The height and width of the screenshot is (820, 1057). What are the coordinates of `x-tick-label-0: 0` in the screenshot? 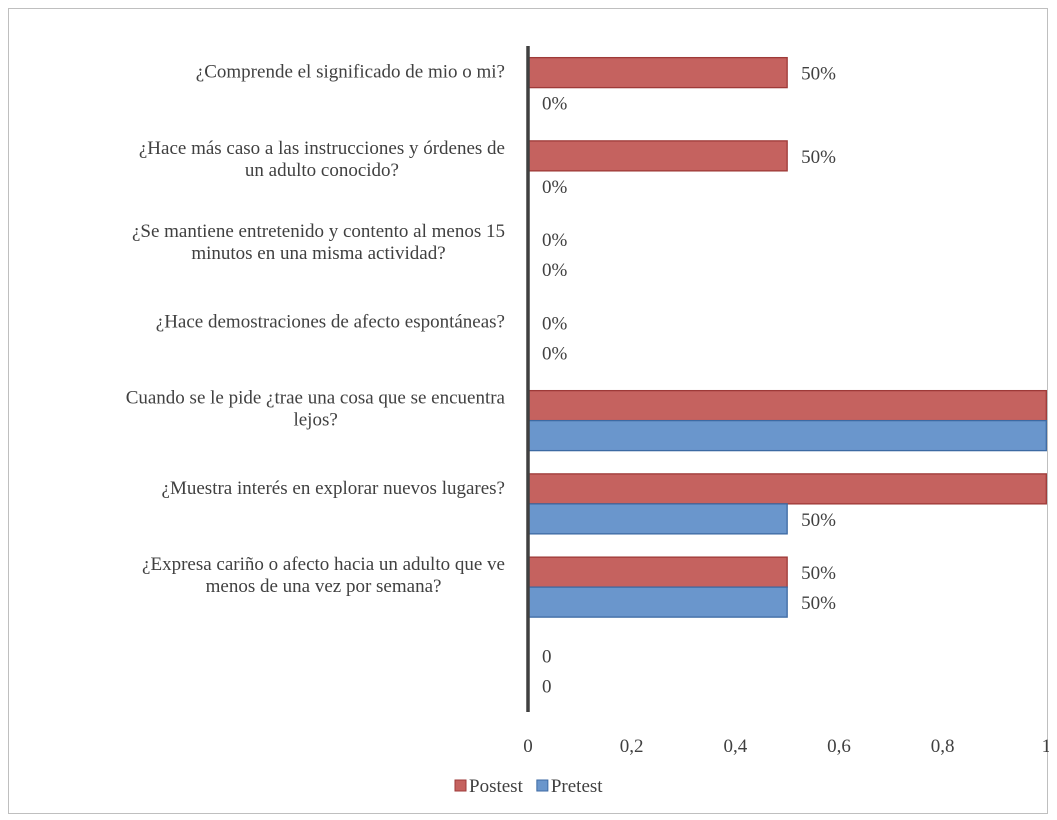 It's located at (528, 746).